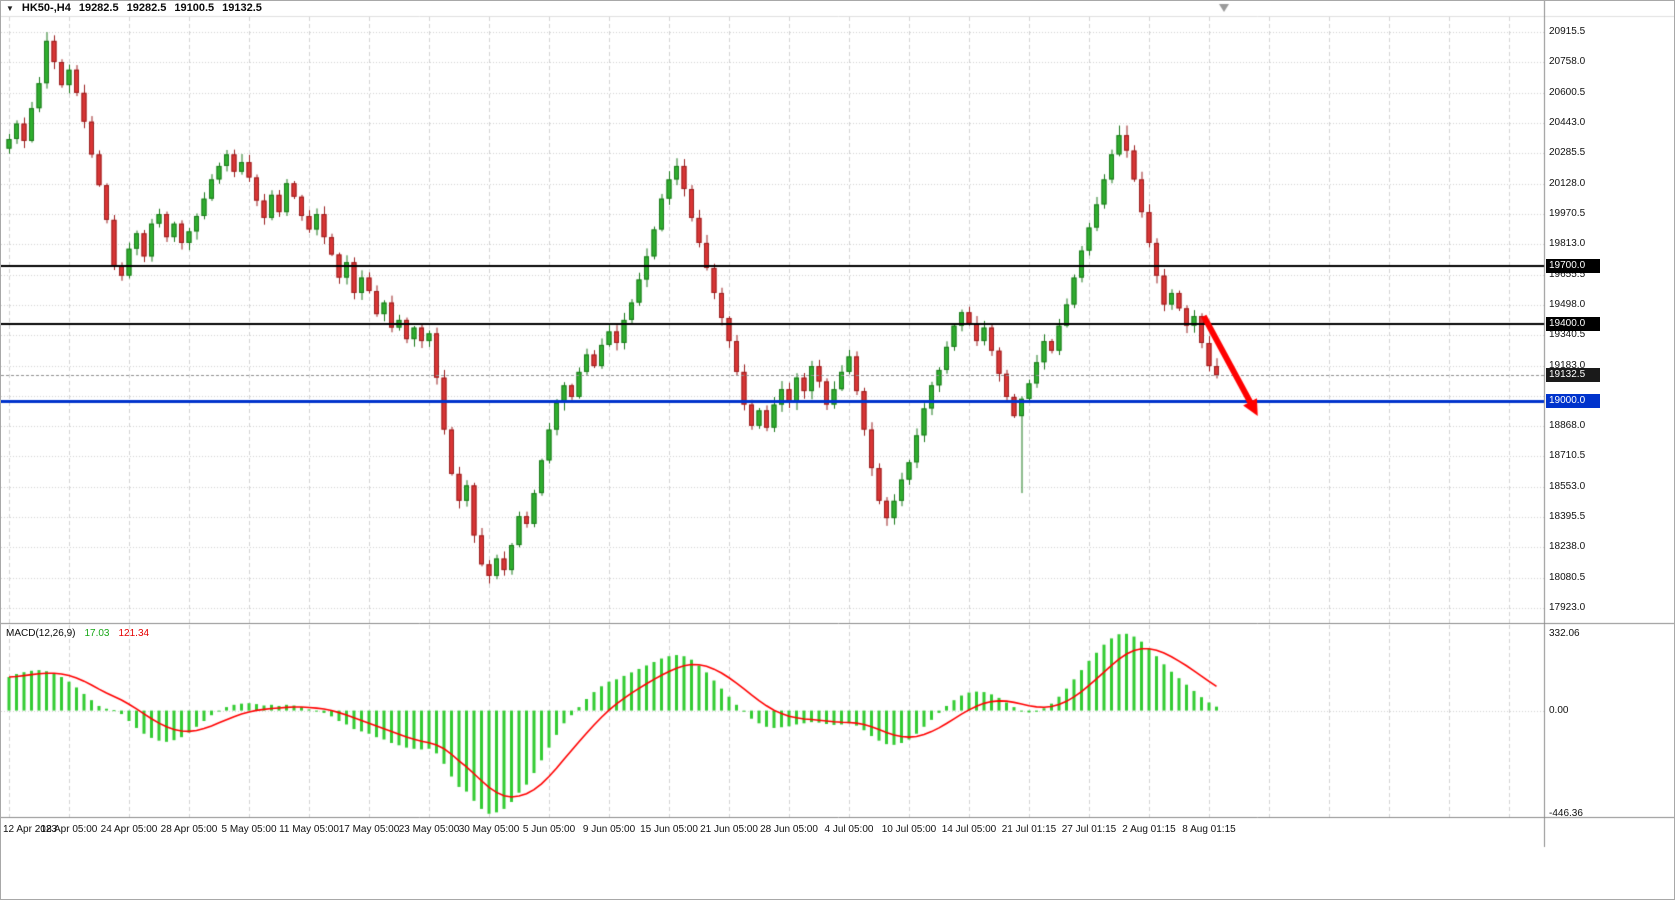 The width and height of the screenshot is (1675, 900). Describe the element at coordinates (98, 8) in the screenshot. I see `ohlc-open-value: 19282.5` at that location.